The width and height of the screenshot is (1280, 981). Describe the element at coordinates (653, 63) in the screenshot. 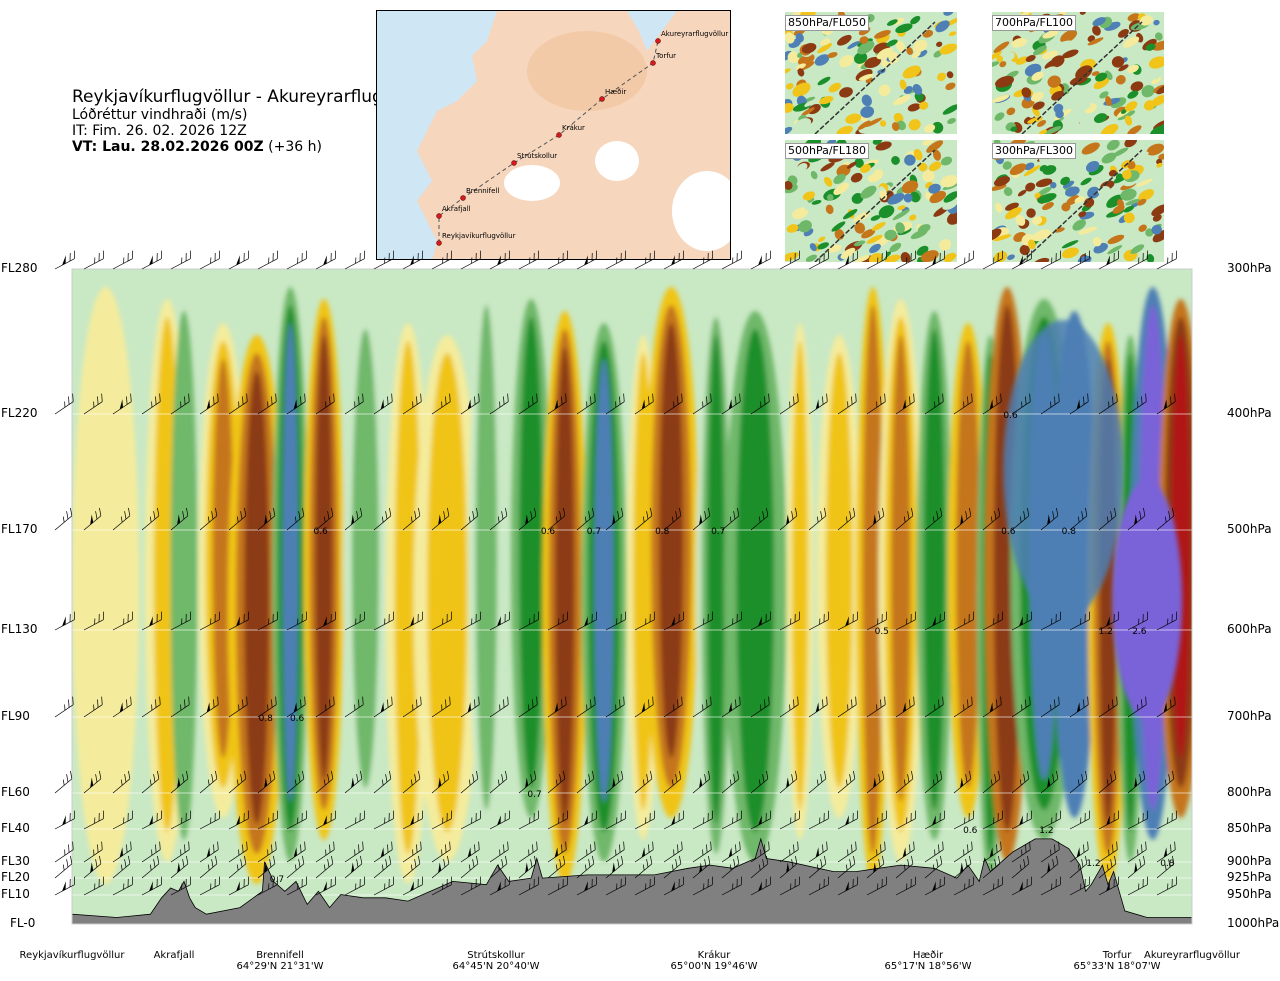

I see `waypoint-marker` at that location.